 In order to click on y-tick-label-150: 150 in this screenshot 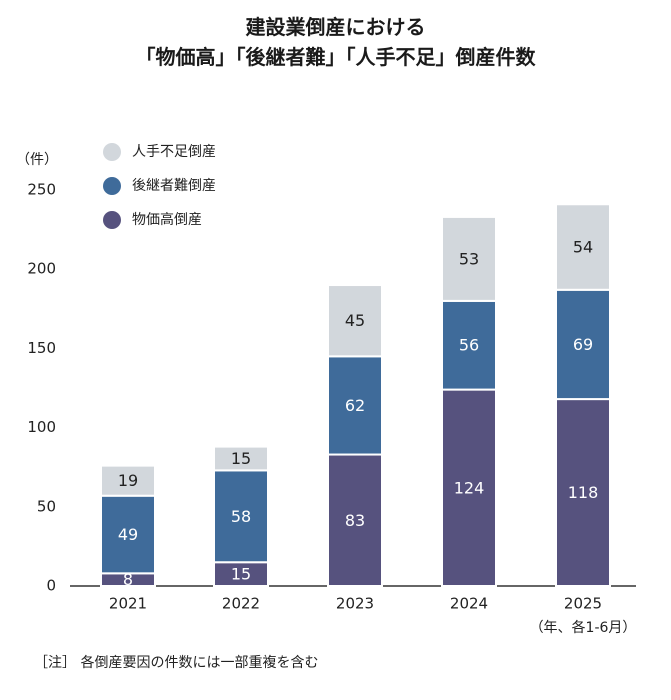, I will do `click(41, 348)`.